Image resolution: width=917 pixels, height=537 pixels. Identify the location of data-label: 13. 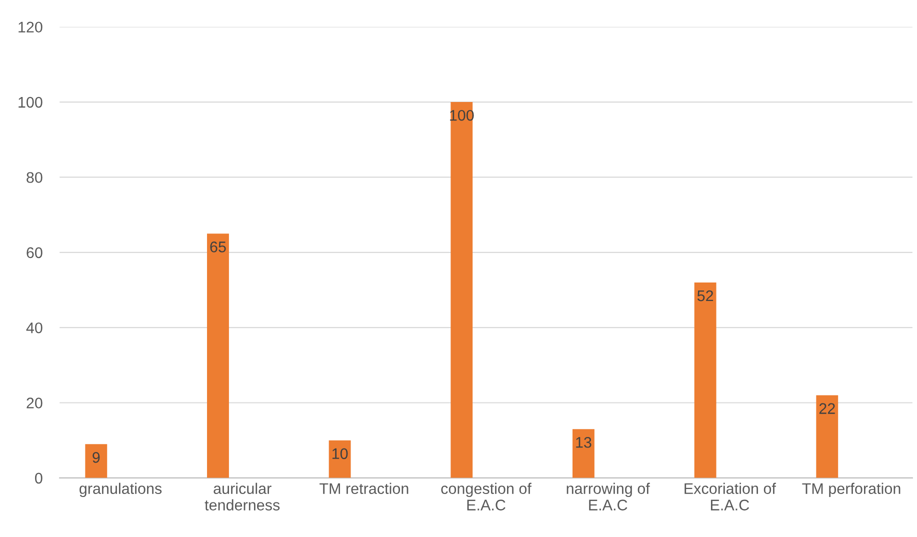
(584, 442).